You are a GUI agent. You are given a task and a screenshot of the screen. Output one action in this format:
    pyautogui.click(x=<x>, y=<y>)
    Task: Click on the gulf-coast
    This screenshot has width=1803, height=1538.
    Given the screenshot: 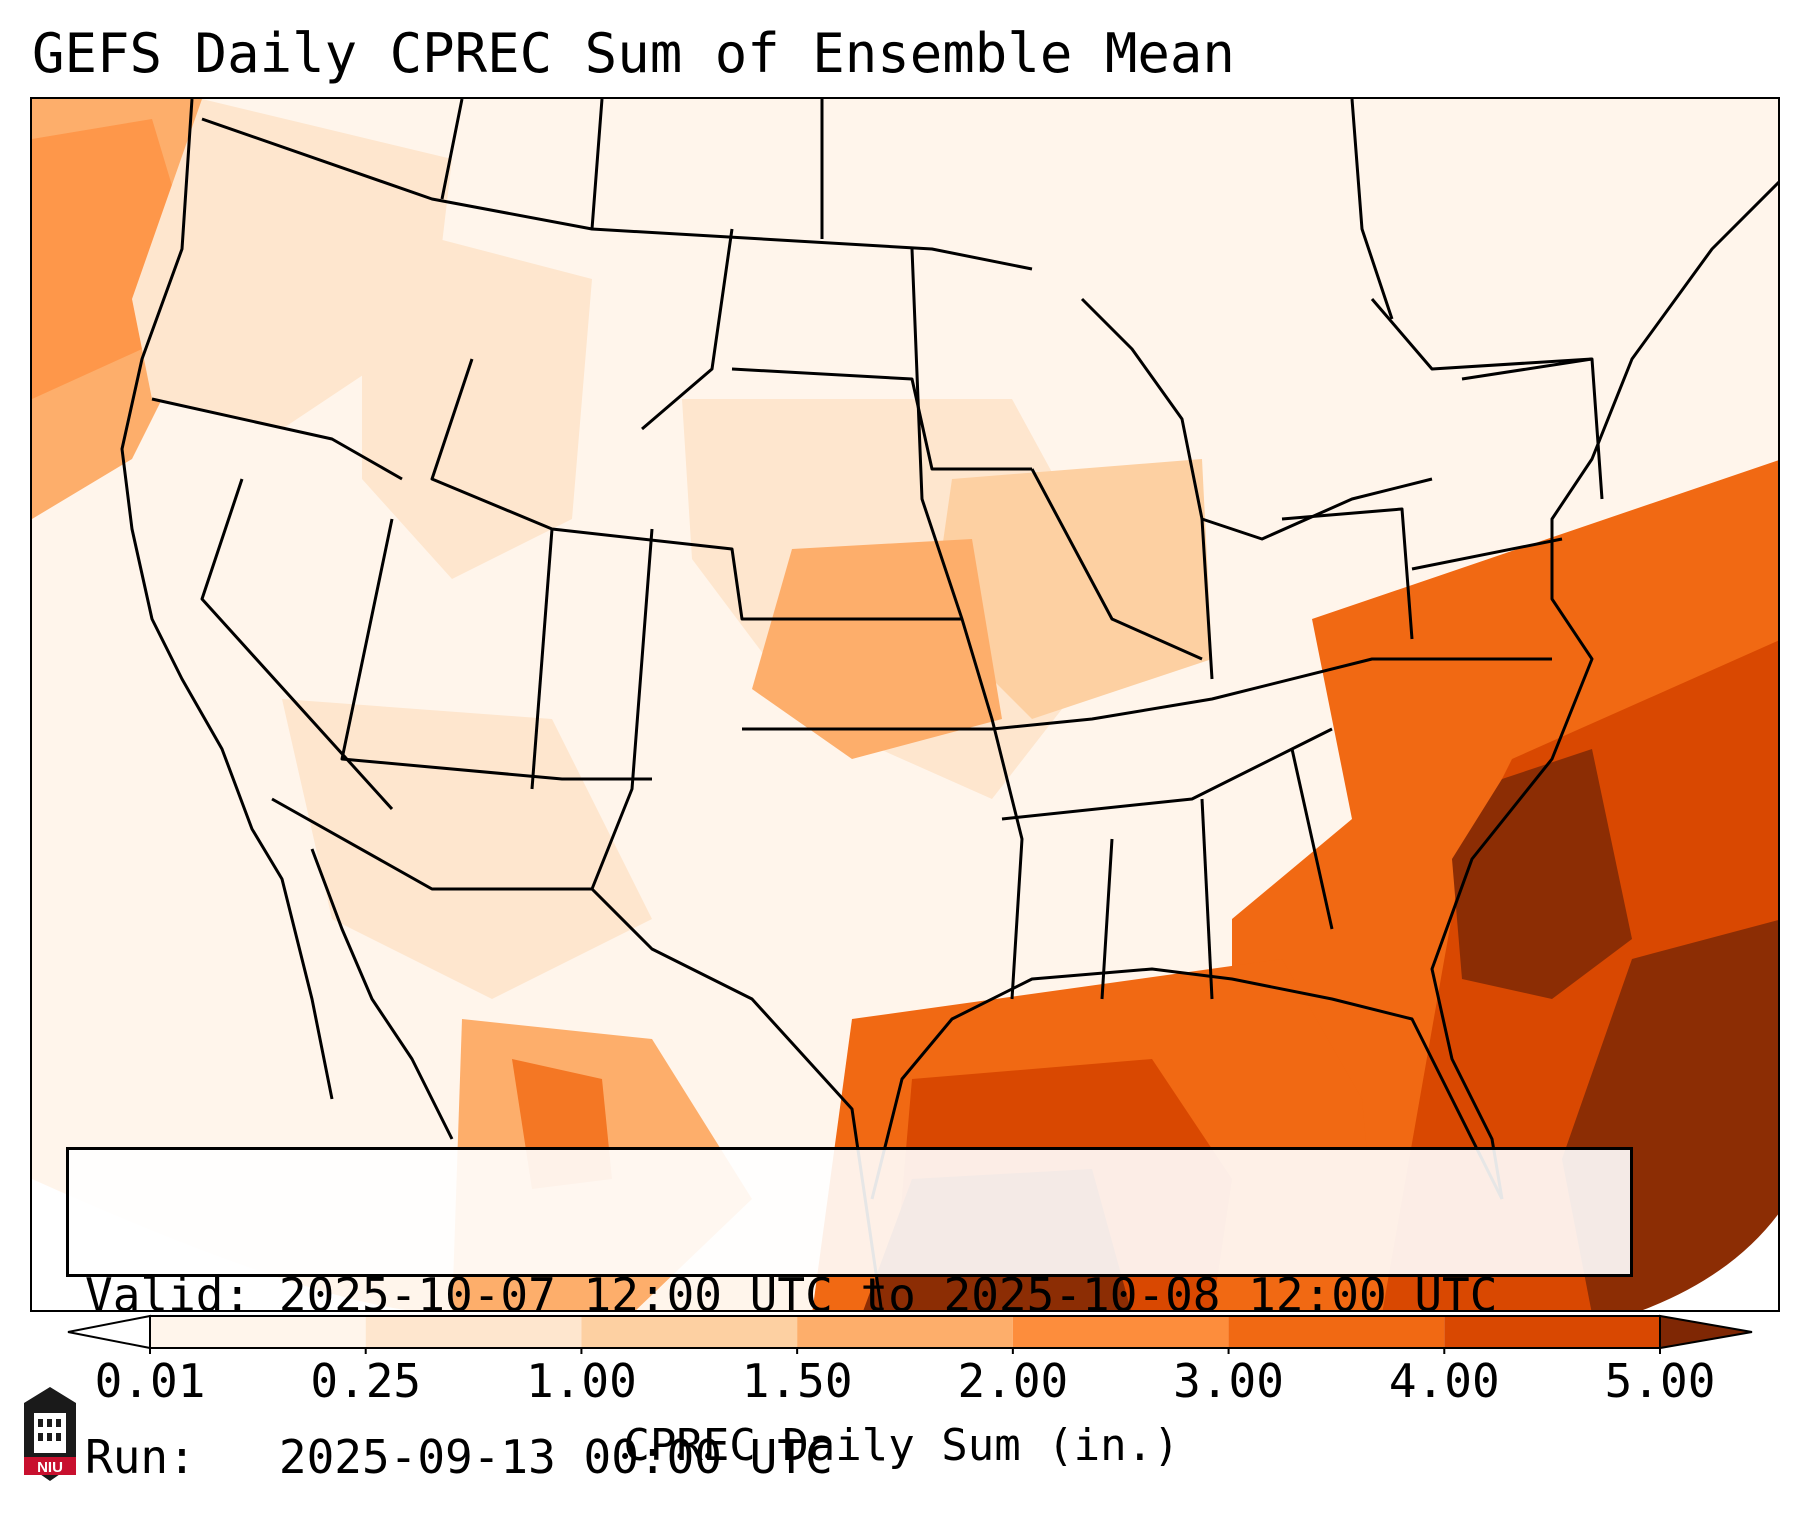 What is the action you would take?
    pyautogui.click(x=1187, y=1083)
    